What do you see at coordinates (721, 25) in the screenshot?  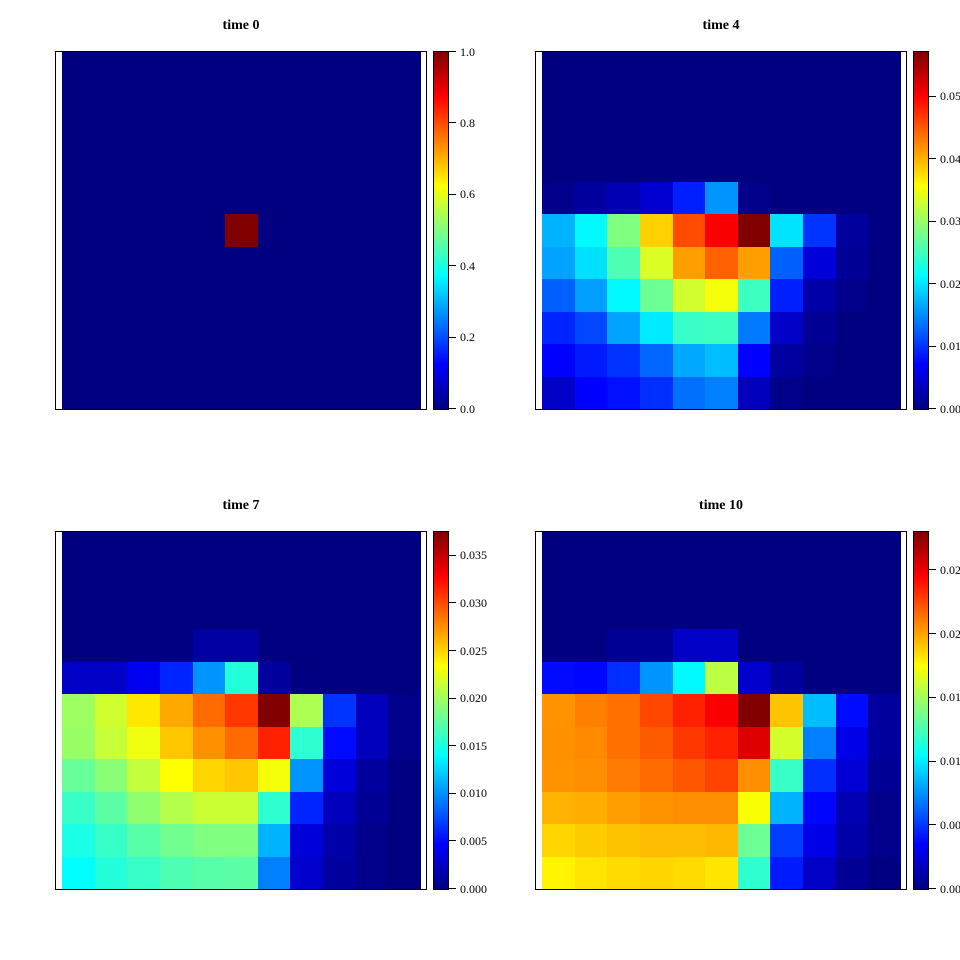 I see `panel-title: time 4` at bounding box center [721, 25].